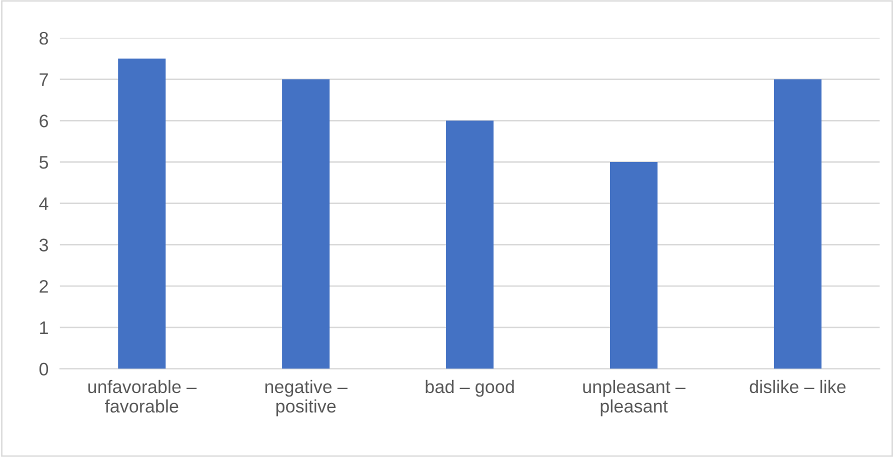  Describe the element at coordinates (44, 38) in the screenshot. I see `y-tick-label: 8` at that location.